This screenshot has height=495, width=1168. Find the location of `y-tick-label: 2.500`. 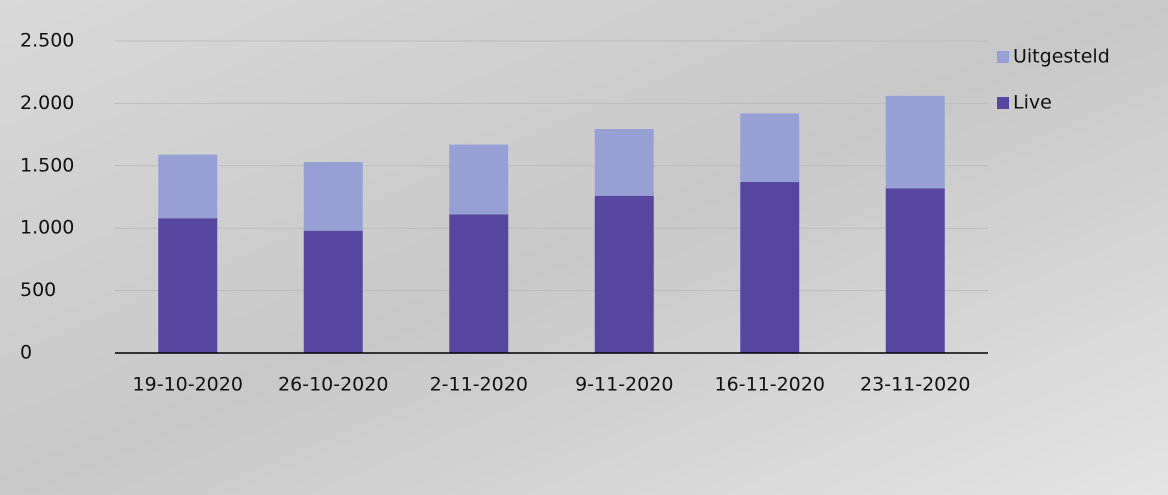

y-tick-label: 2.500 is located at coordinates (47, 41).